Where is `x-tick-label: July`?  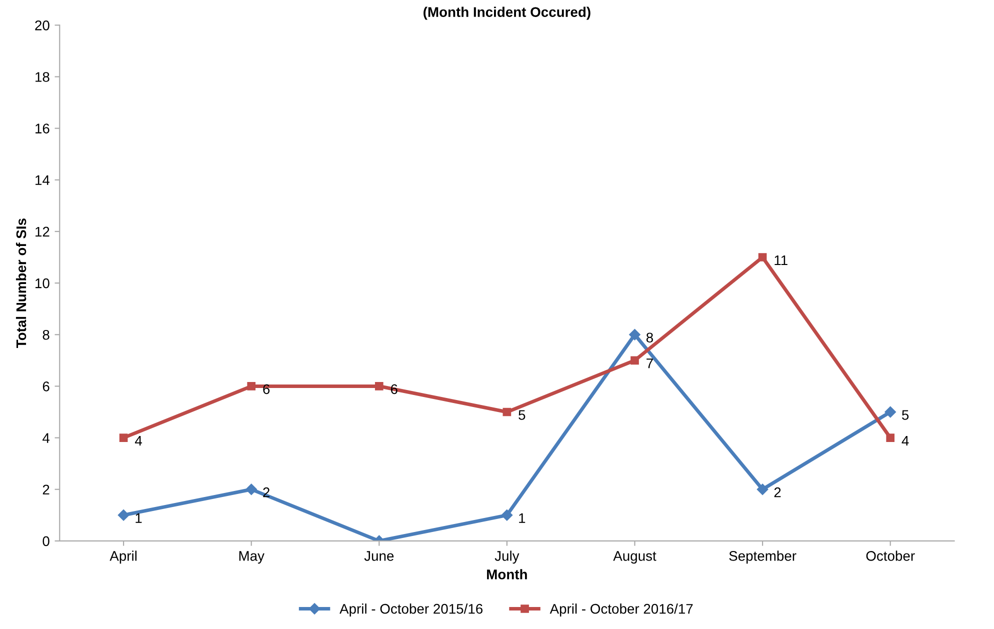 x-tick-label: July is located at coordinates (507, 557).